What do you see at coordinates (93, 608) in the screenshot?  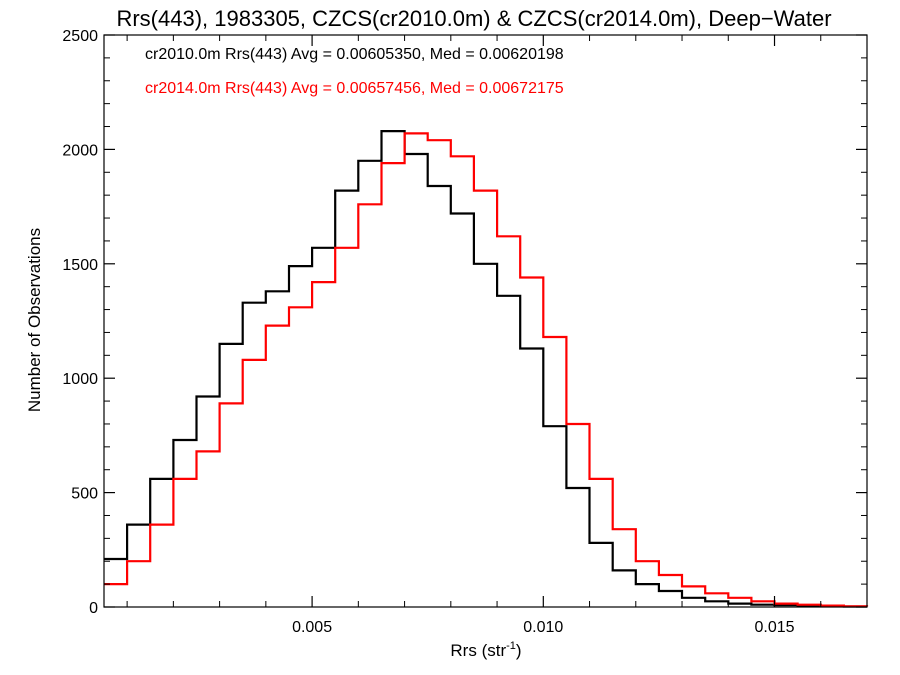 I see `y-tick-label: 0` at bounding box center [93, 608].